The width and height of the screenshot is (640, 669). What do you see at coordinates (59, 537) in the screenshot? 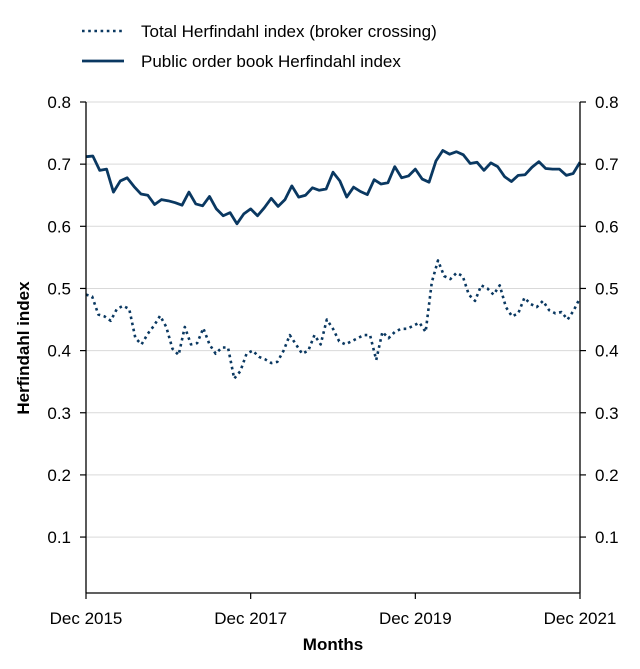
I see `y-tick-label-left: 0.1` at bounding box center [59, 537].